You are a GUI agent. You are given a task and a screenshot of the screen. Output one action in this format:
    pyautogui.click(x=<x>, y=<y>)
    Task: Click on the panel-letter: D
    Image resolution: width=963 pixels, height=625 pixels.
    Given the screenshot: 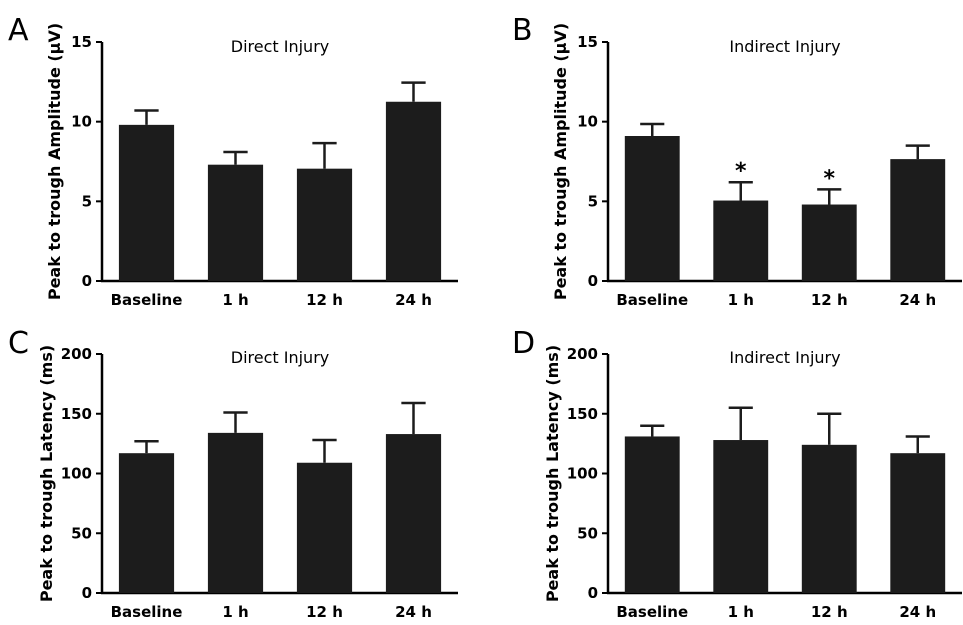 What is the action you would take?
    pyautogui.click(x=523, y=343)
    